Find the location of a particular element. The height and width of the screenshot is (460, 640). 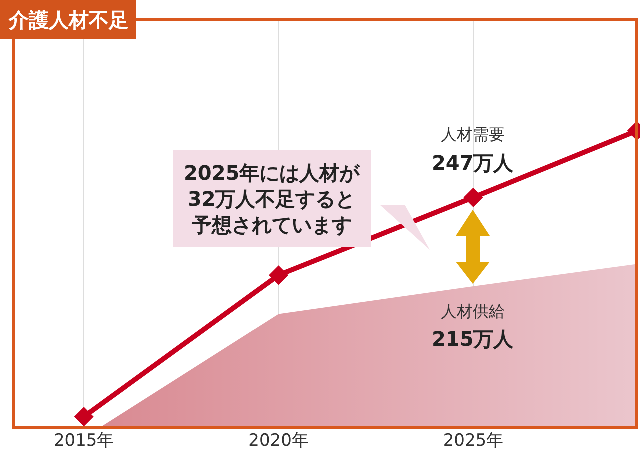

chart-title: 介護人材不足 is located at coordinates (68, 20).